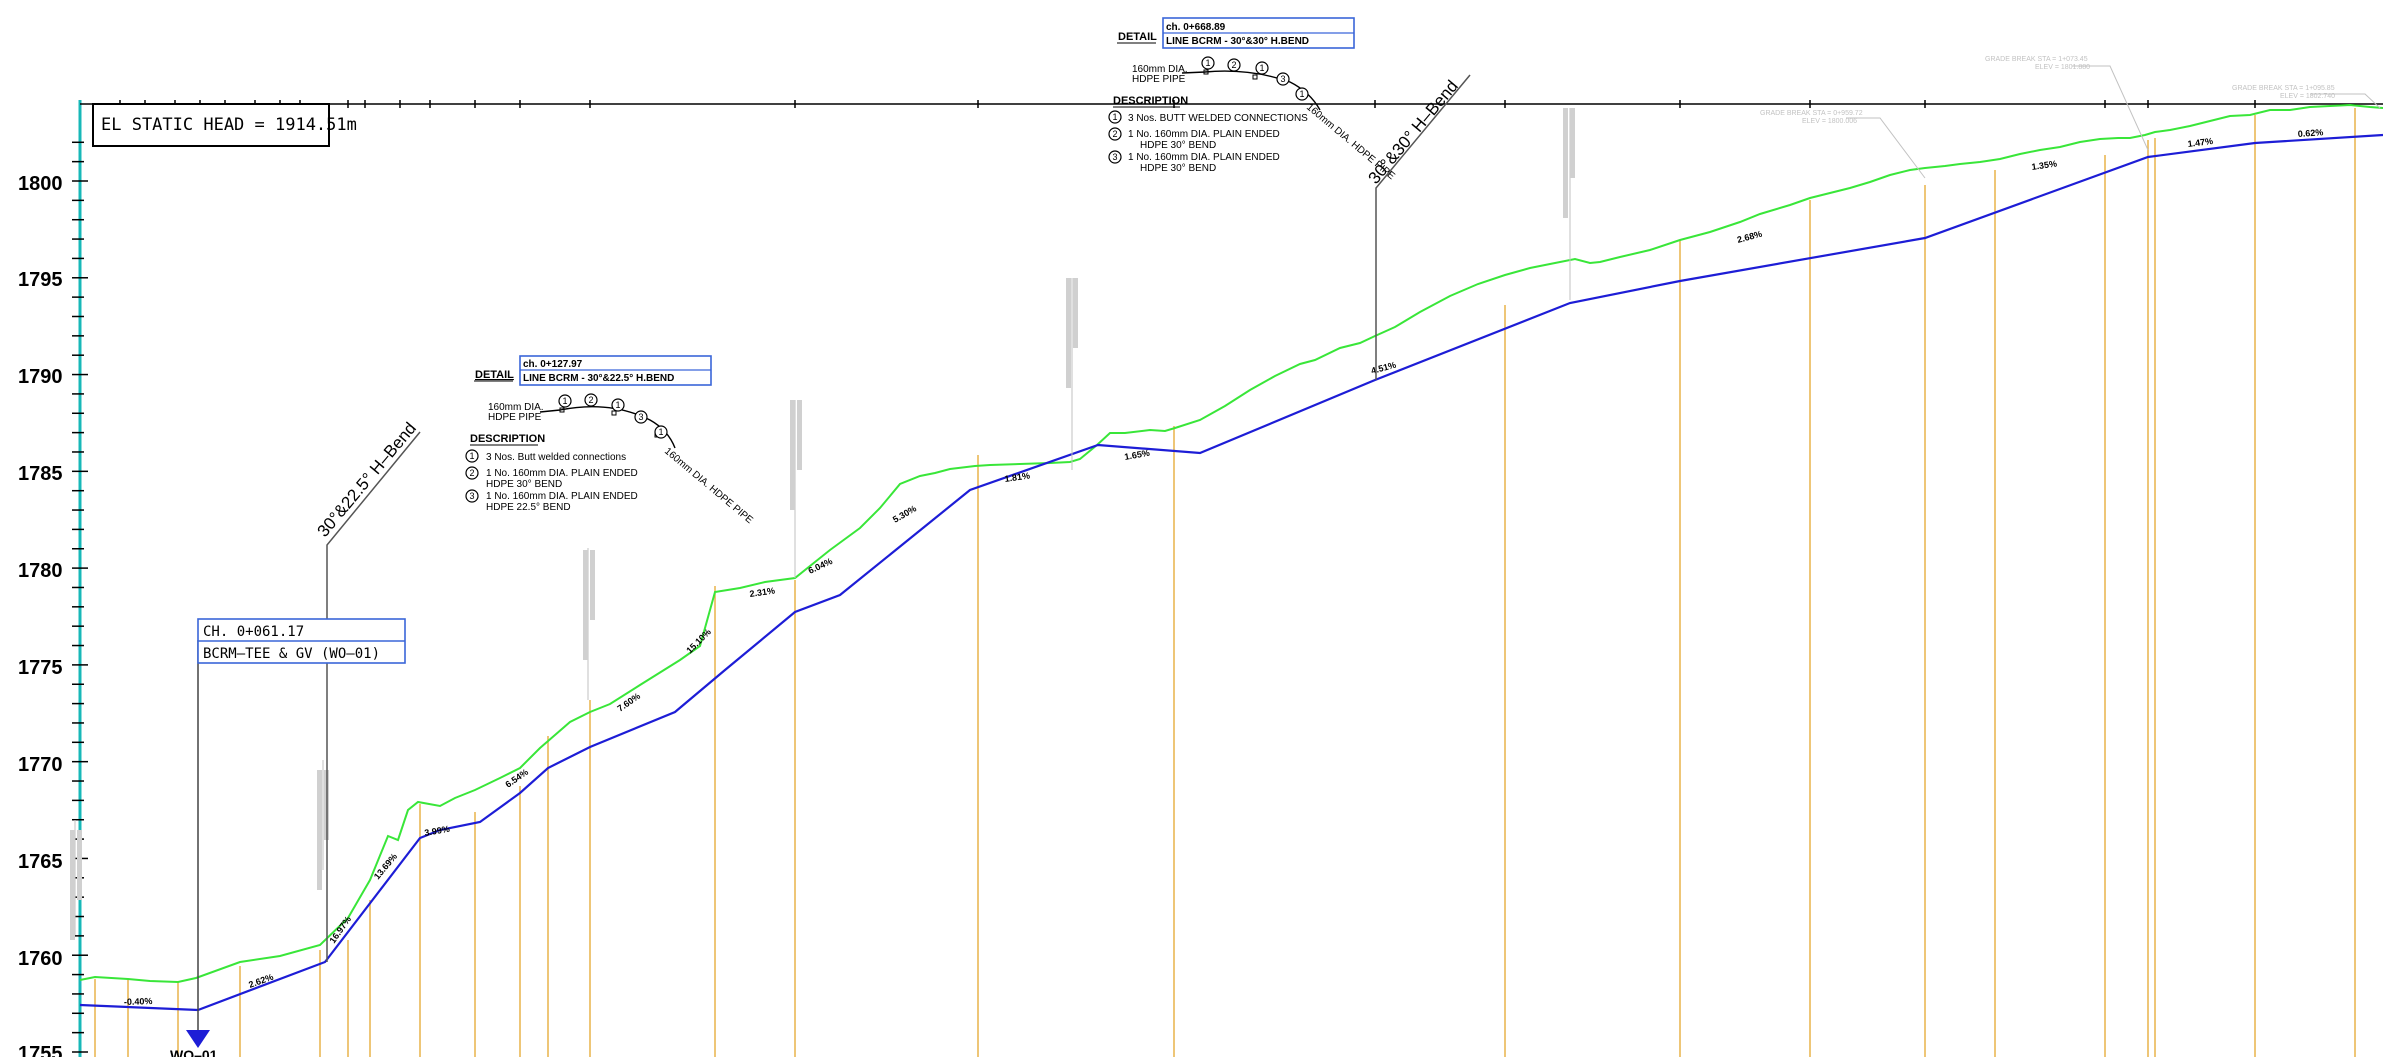  What do you see at coordinates (40, 571) in the screenshot?
I see `tick-label-1780: 1780` at bounding box center [40, 571].